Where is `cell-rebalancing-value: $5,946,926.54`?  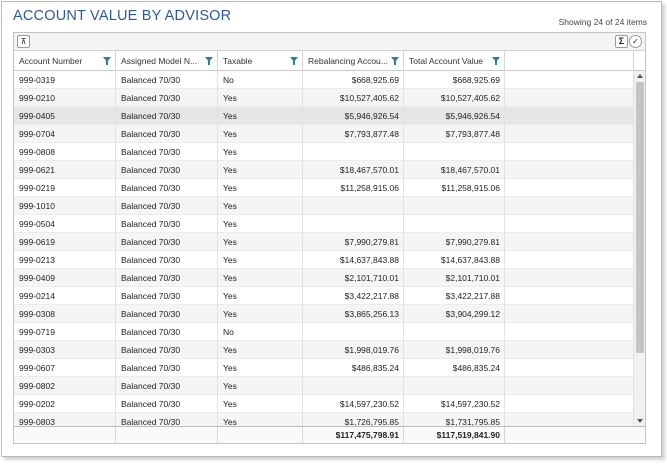 cell-rebalancing-value: $5,946,926.54 is located at coordinates (353, 116).